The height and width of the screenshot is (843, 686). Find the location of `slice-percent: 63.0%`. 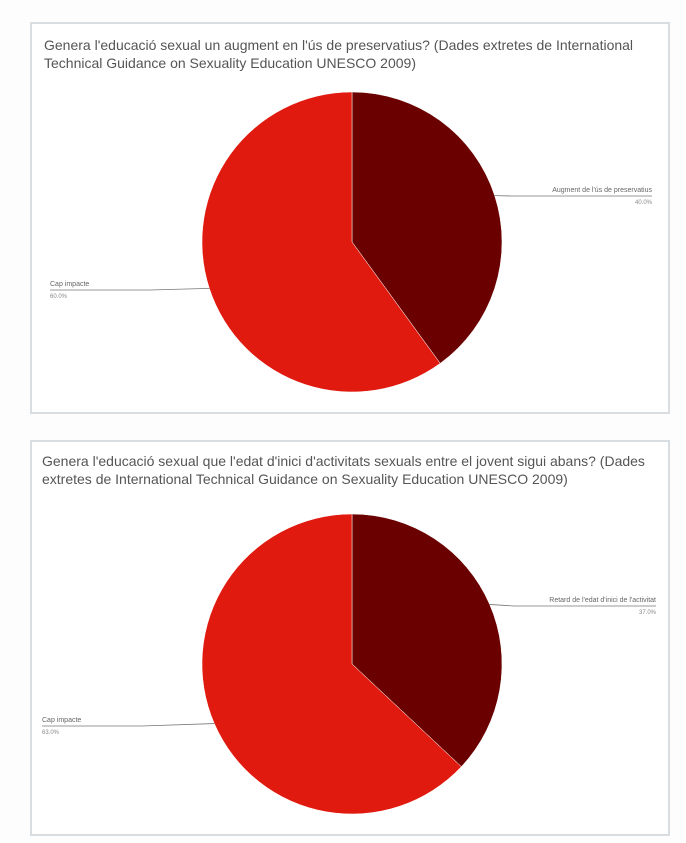

slice-percent: 63.0% is located at coordinates (51, 733).